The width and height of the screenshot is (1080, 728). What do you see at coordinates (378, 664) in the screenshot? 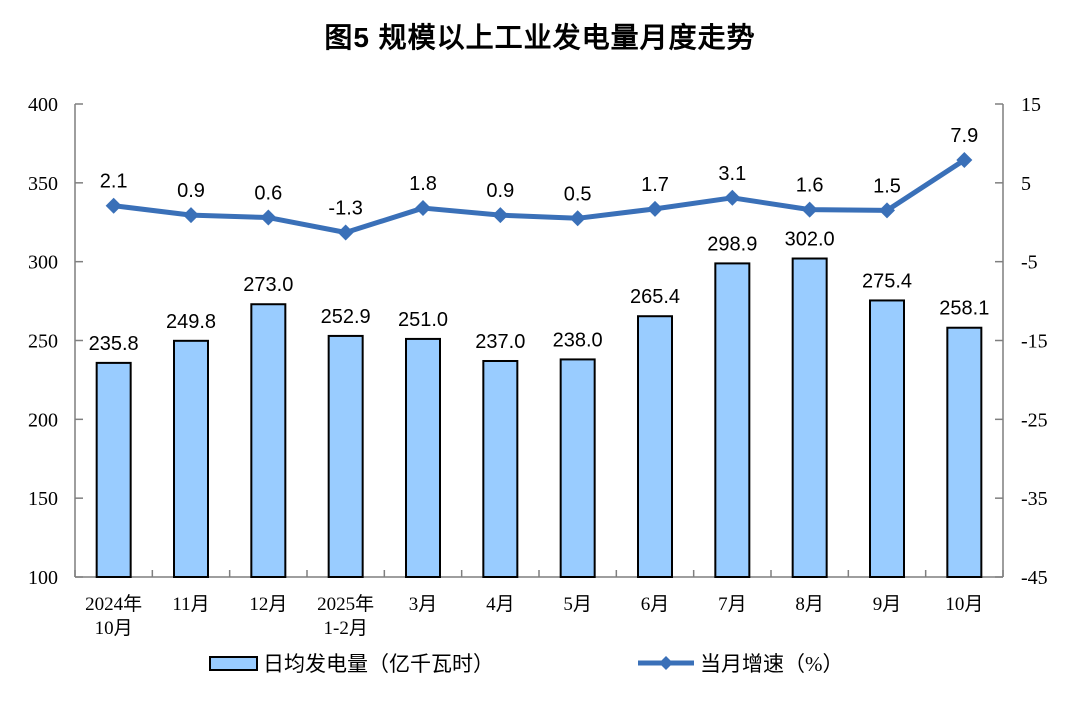
I see `bar-legend-label: 日均发电量（亿千瓦时）` at bounding box center [378, 664].